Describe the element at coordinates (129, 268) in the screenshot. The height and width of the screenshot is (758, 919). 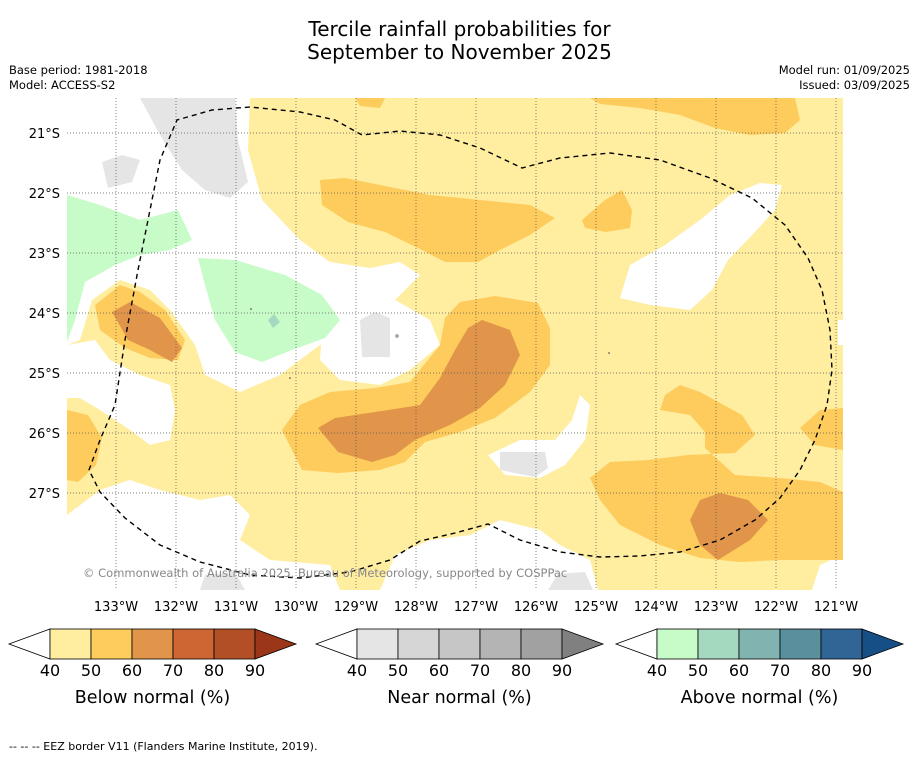
I see `region-above-west` at that location.